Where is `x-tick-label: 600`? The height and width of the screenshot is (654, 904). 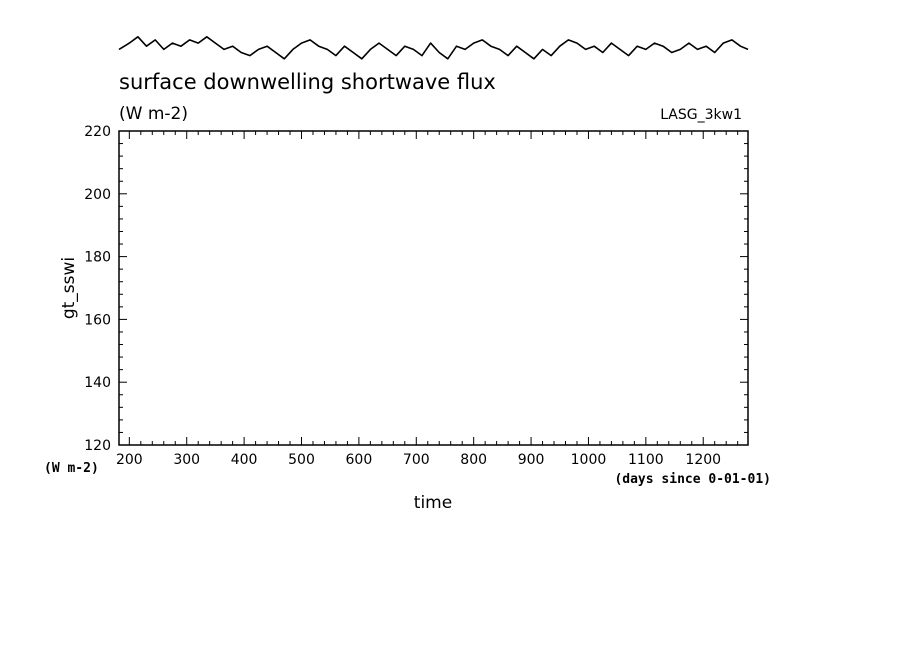
x-tick-label: 600 is located at coordinates (359, 460).